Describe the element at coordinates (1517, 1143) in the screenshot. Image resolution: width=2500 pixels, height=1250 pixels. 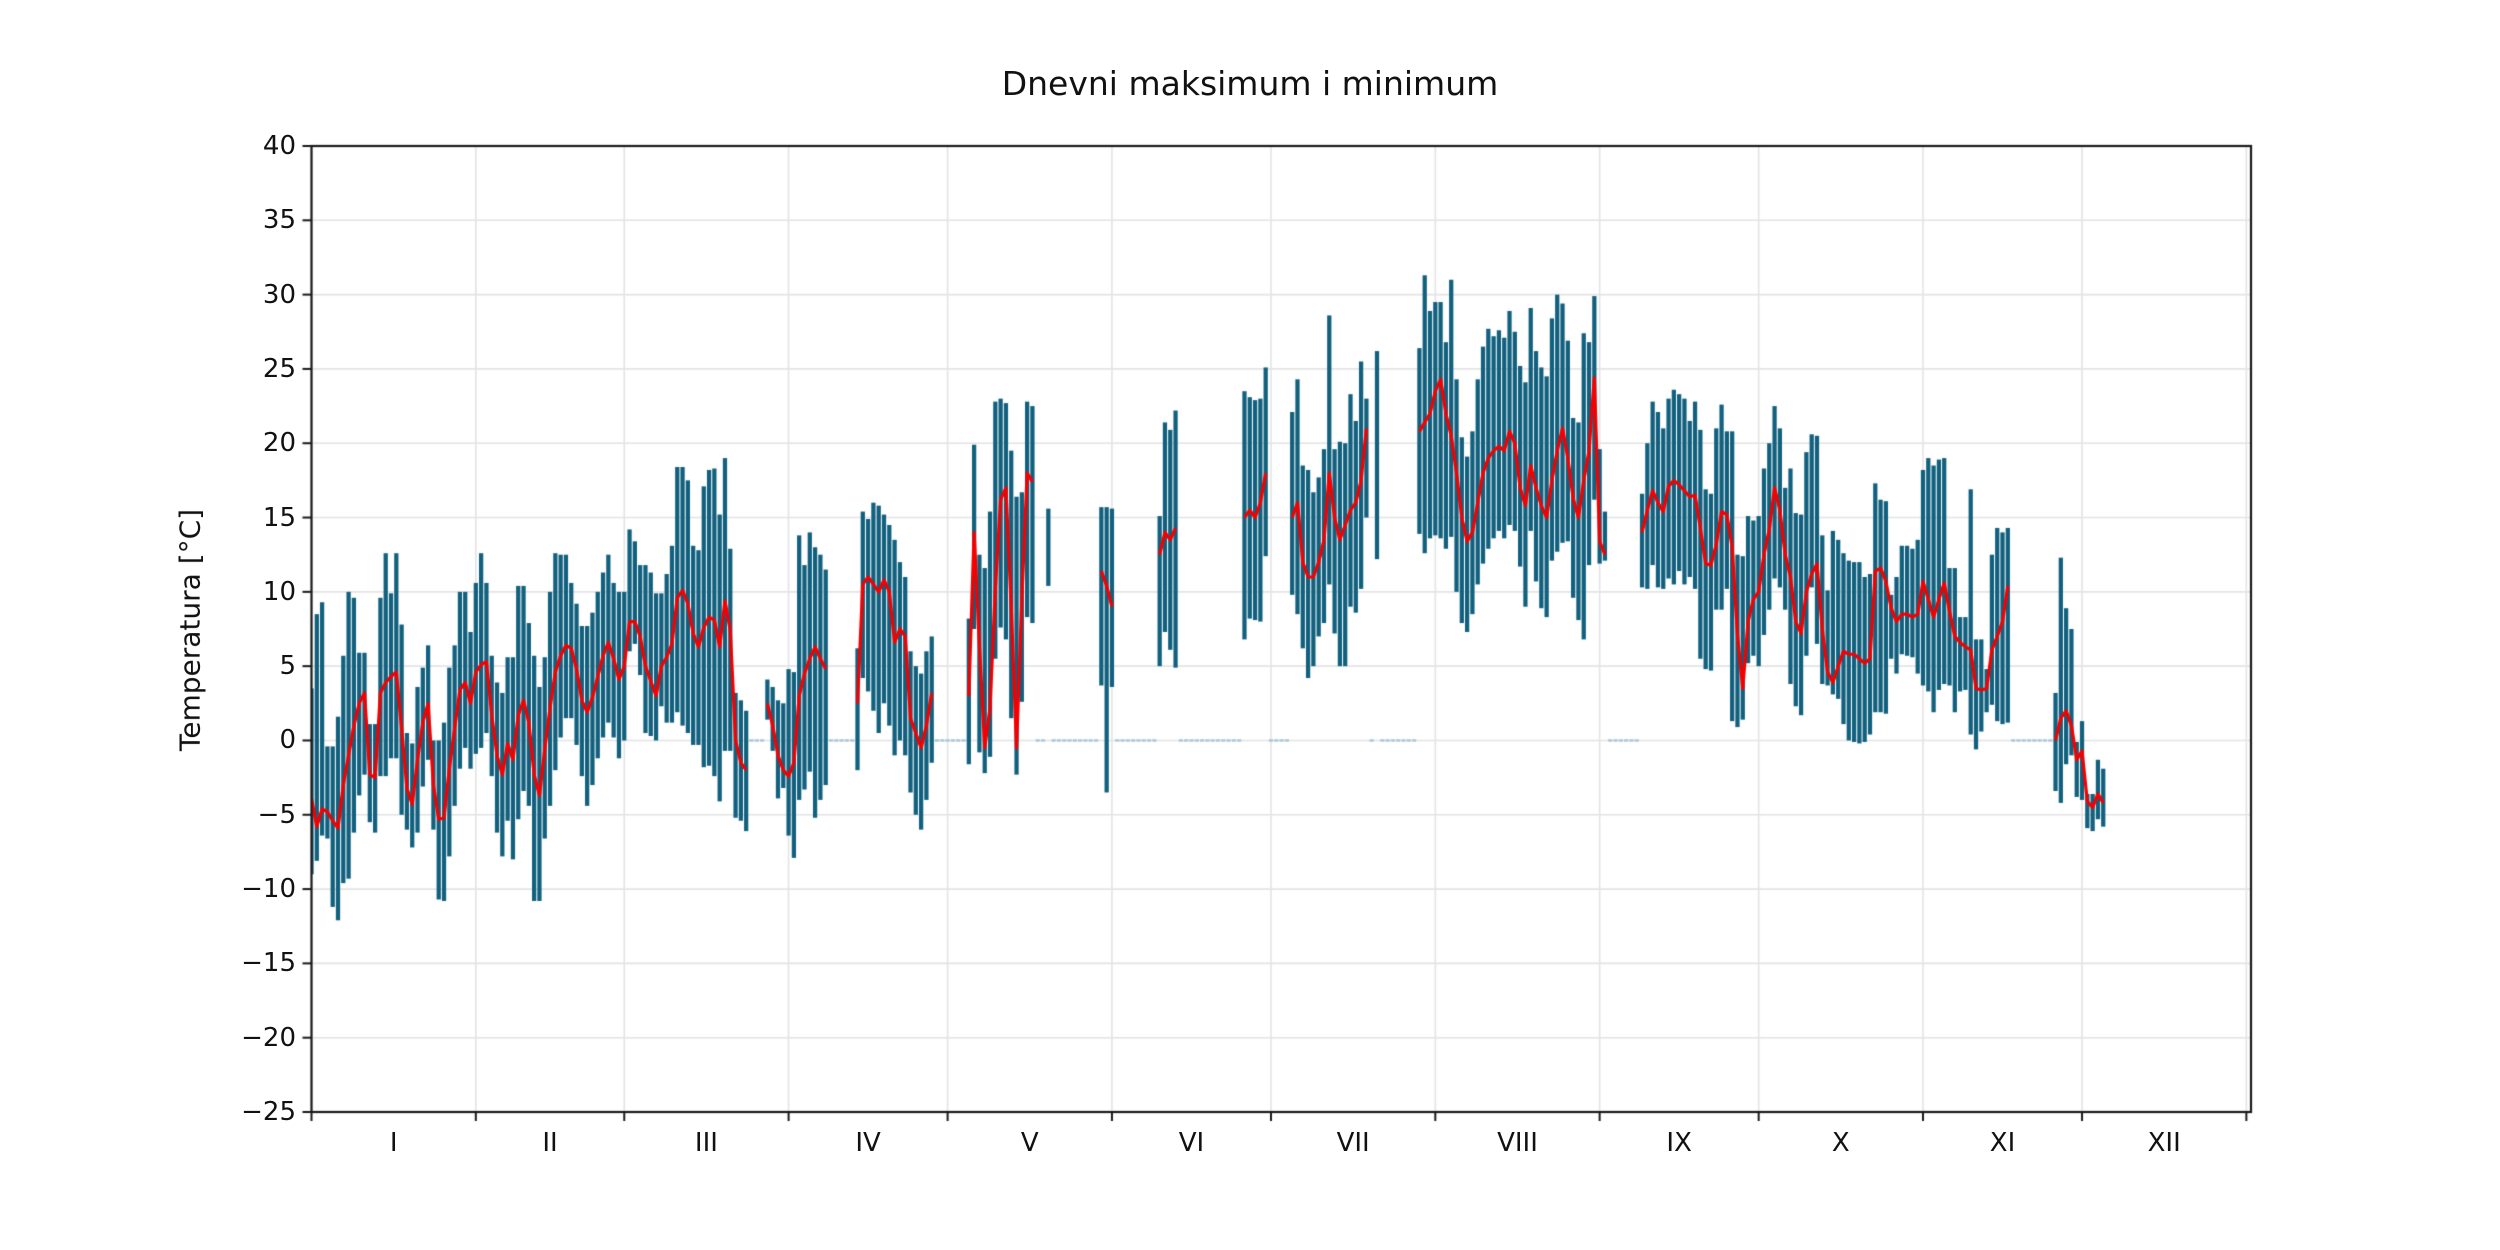
I see `x-tick-label: VIII` at that location.